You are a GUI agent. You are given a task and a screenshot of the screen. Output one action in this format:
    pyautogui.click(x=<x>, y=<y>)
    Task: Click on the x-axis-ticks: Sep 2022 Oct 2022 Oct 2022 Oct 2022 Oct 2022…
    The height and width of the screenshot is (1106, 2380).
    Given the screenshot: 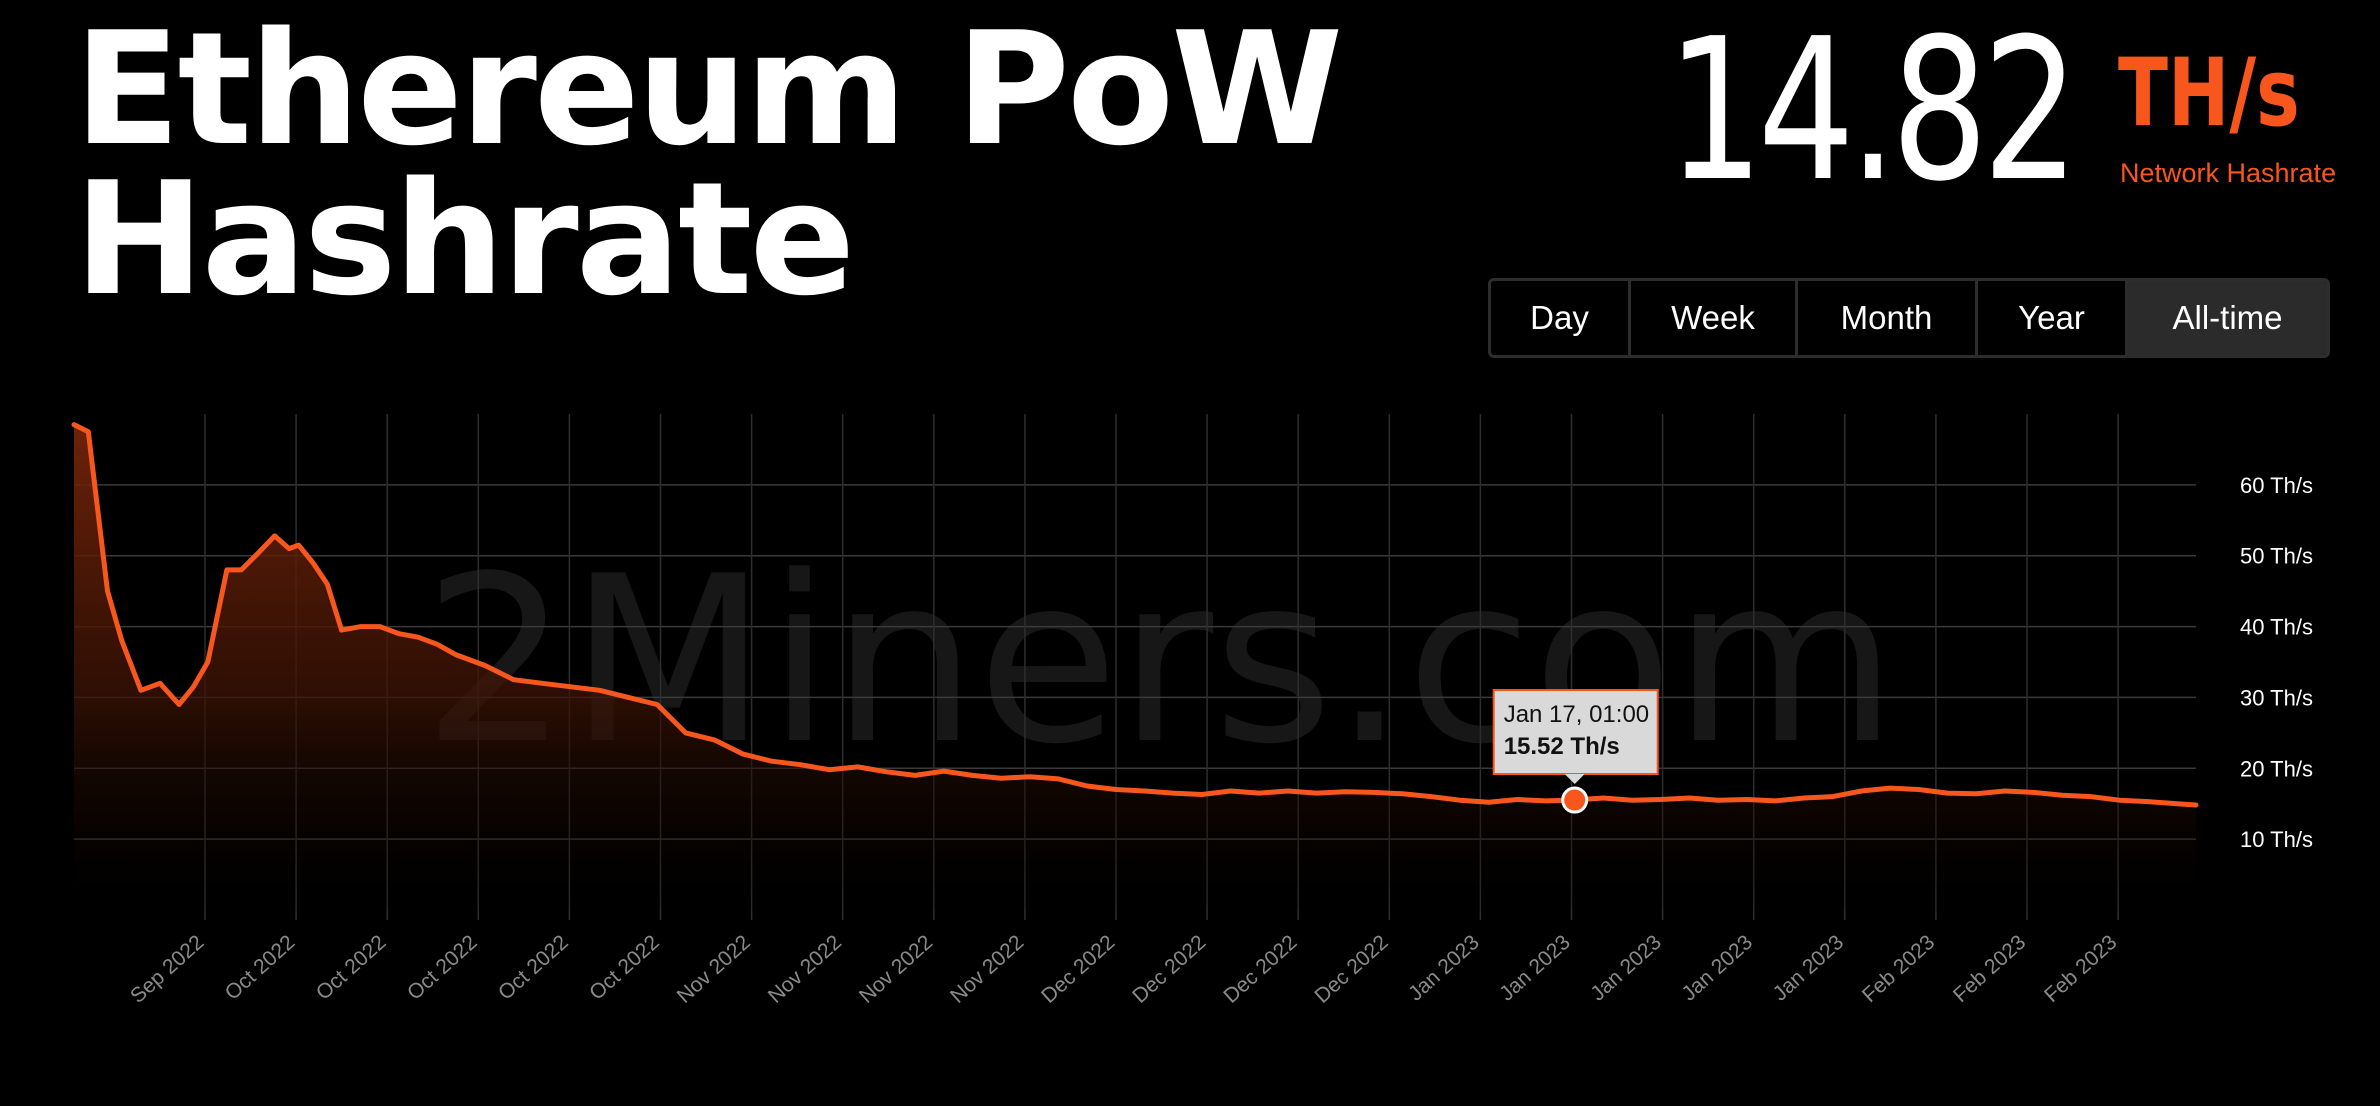 What is the action you would take?
    pyautogui.click(x=1123, y=969)
    